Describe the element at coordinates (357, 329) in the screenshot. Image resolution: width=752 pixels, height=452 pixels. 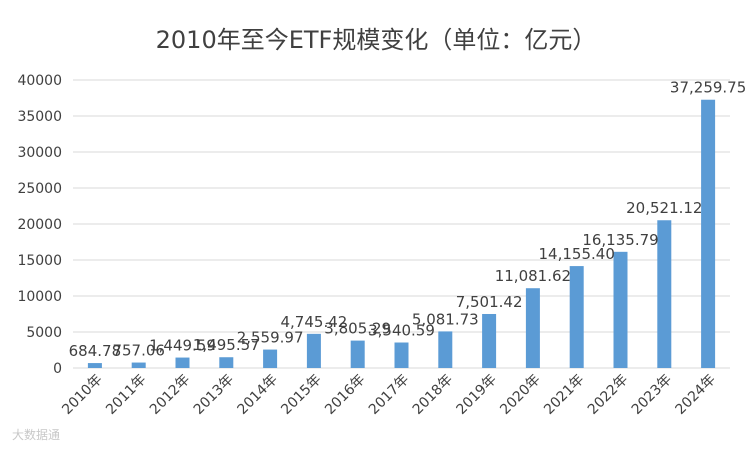
I see `data-label: 3,805.29` at that location.